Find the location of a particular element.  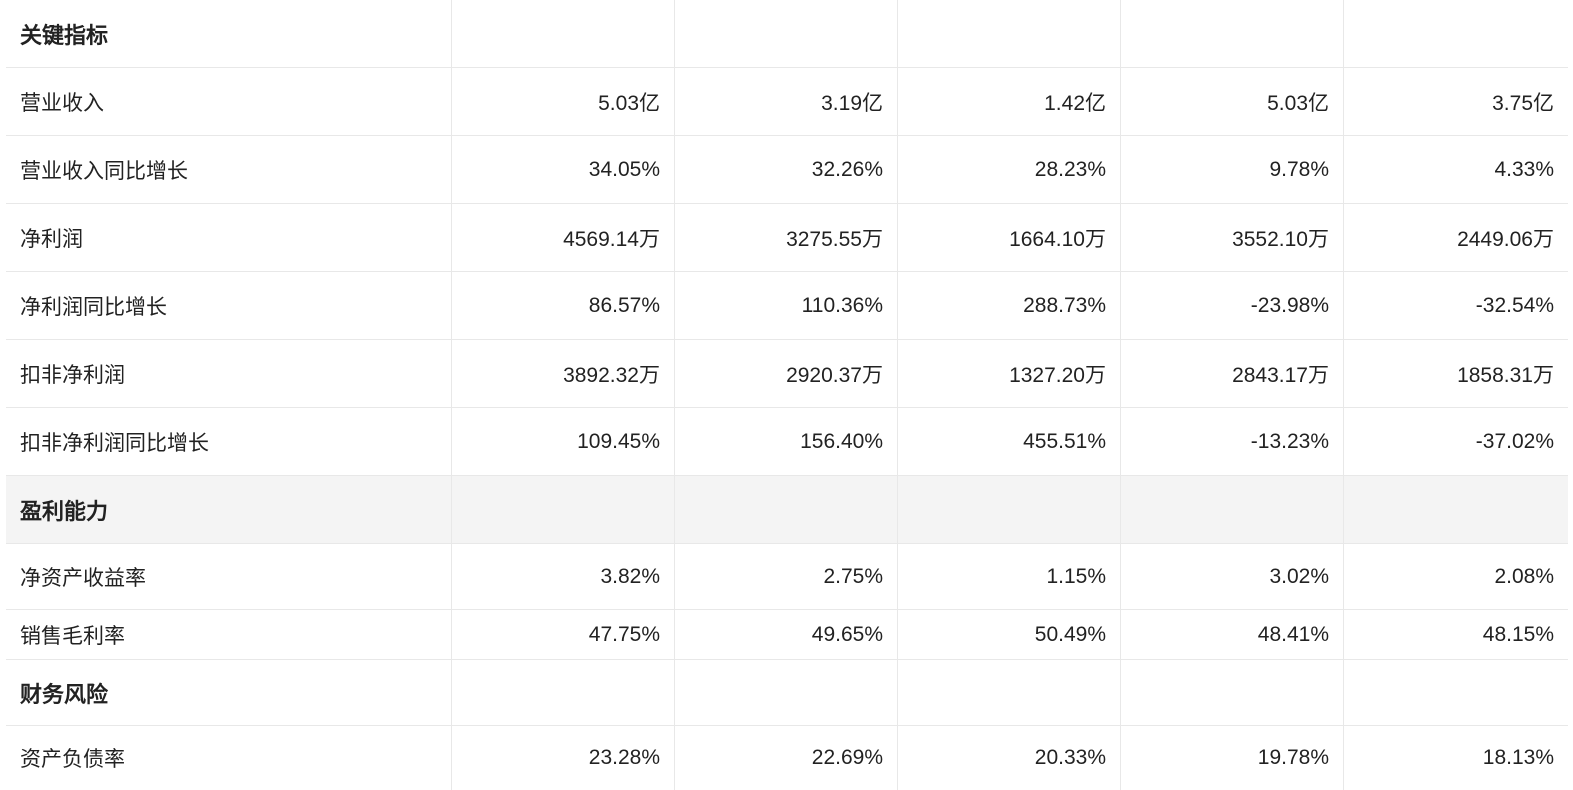

table-cell: 2.75% is located at coordinates (786, 576).